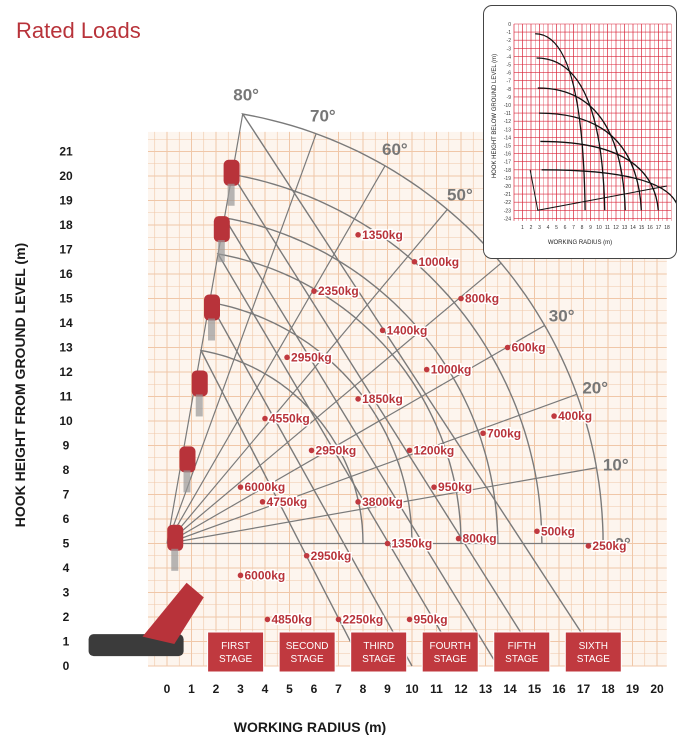 The image size is (678, 742). What do you see at coordinates (509, 33) in the screenshot?
I see `inset-y-tick-label: -1` at bounding box center [509, 33].